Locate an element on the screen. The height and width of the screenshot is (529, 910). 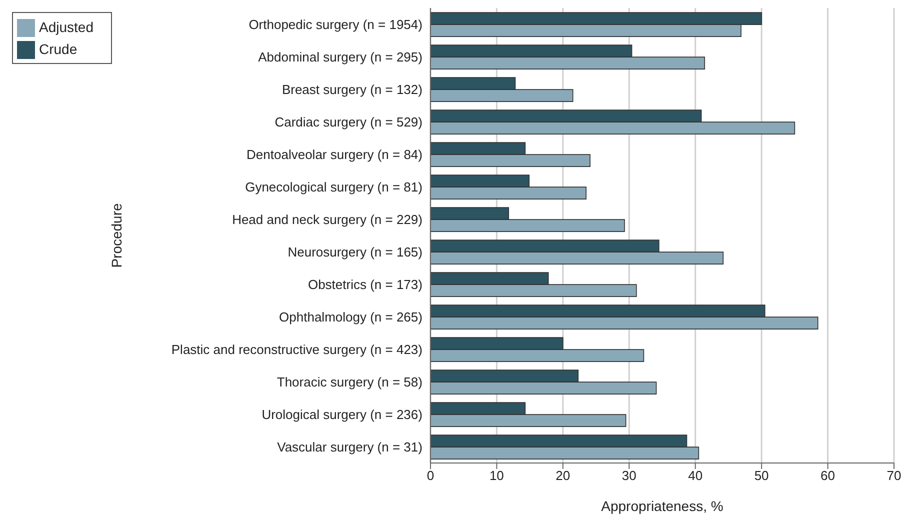
y-tick-label: Orthopedic surgery (n = 1954) is located at coordinates (335, 24).